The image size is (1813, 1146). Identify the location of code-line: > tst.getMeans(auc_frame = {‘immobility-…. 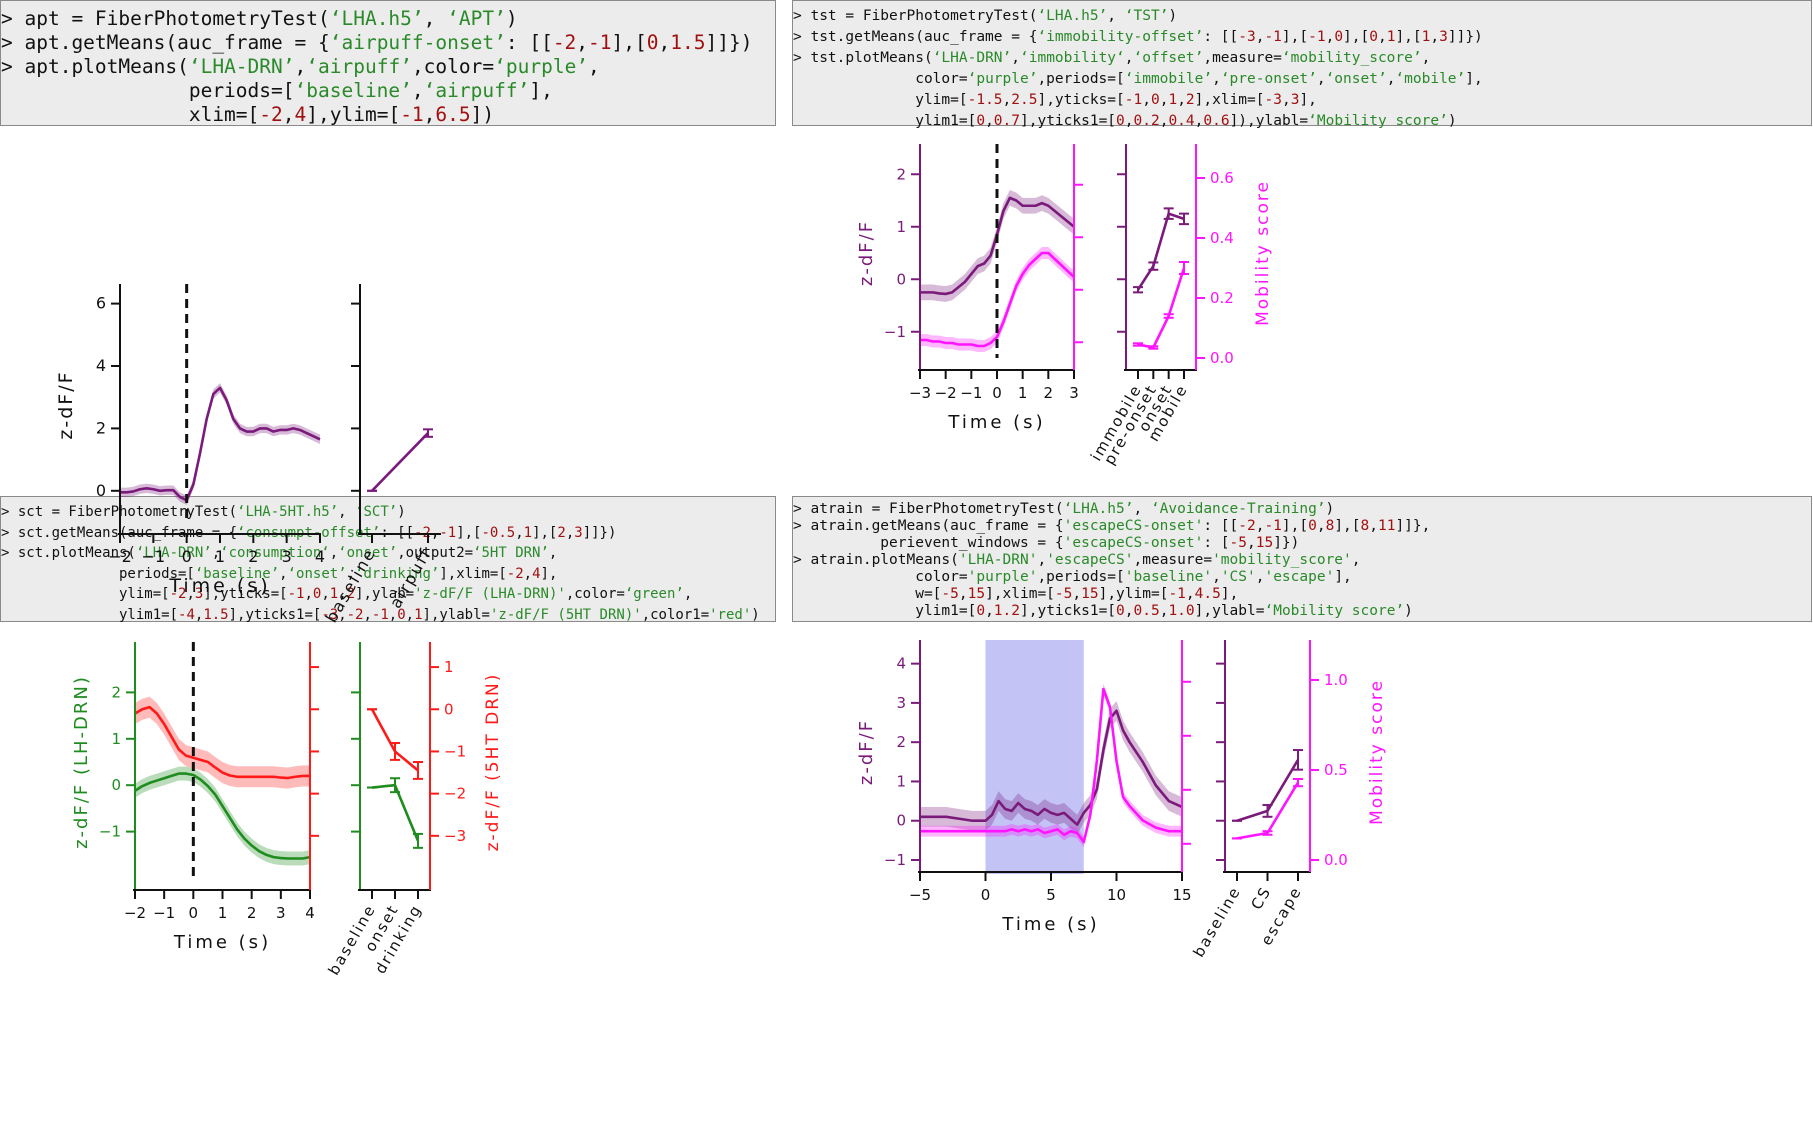
(1138, 37).